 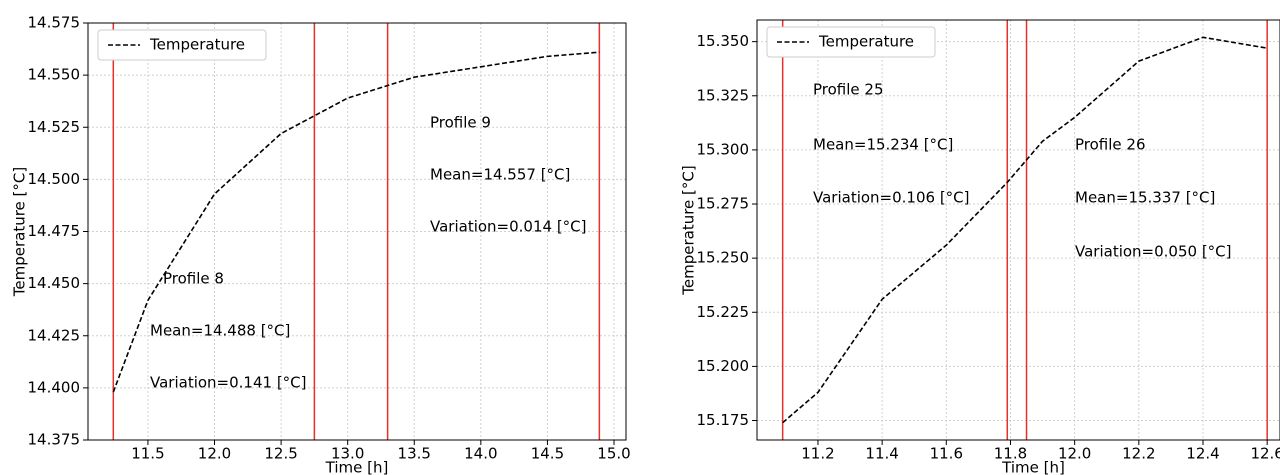 I want to click on x-tick-label: 14.0, so click(x=480, y=454).